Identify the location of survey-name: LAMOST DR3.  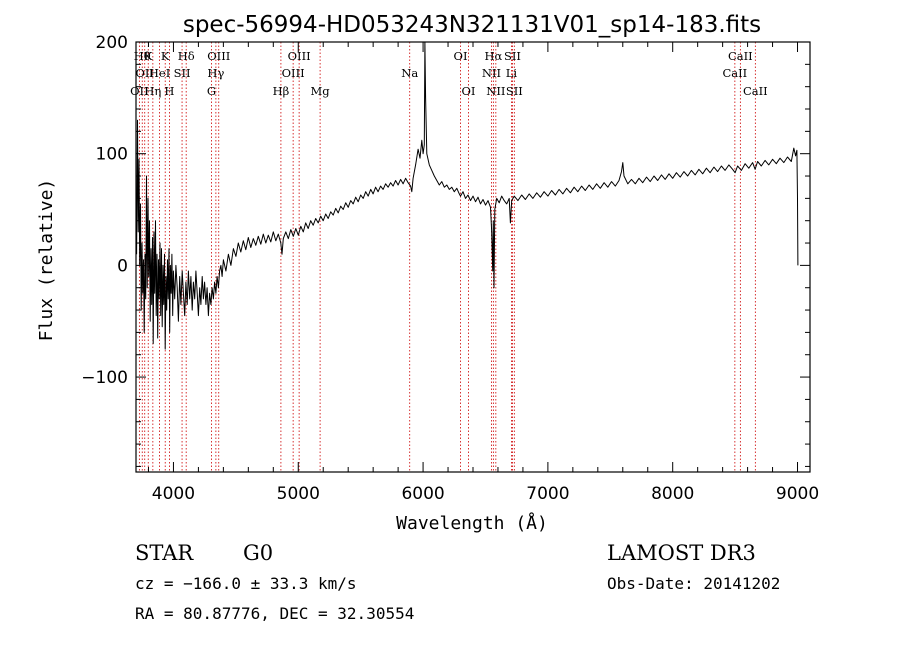
(681, 553).